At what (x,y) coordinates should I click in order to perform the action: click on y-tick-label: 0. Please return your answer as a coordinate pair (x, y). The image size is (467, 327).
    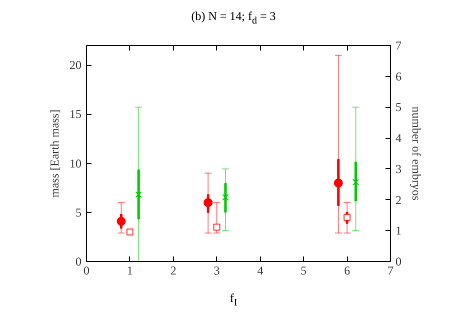
    Looking at the image, I should click on (79, 261).